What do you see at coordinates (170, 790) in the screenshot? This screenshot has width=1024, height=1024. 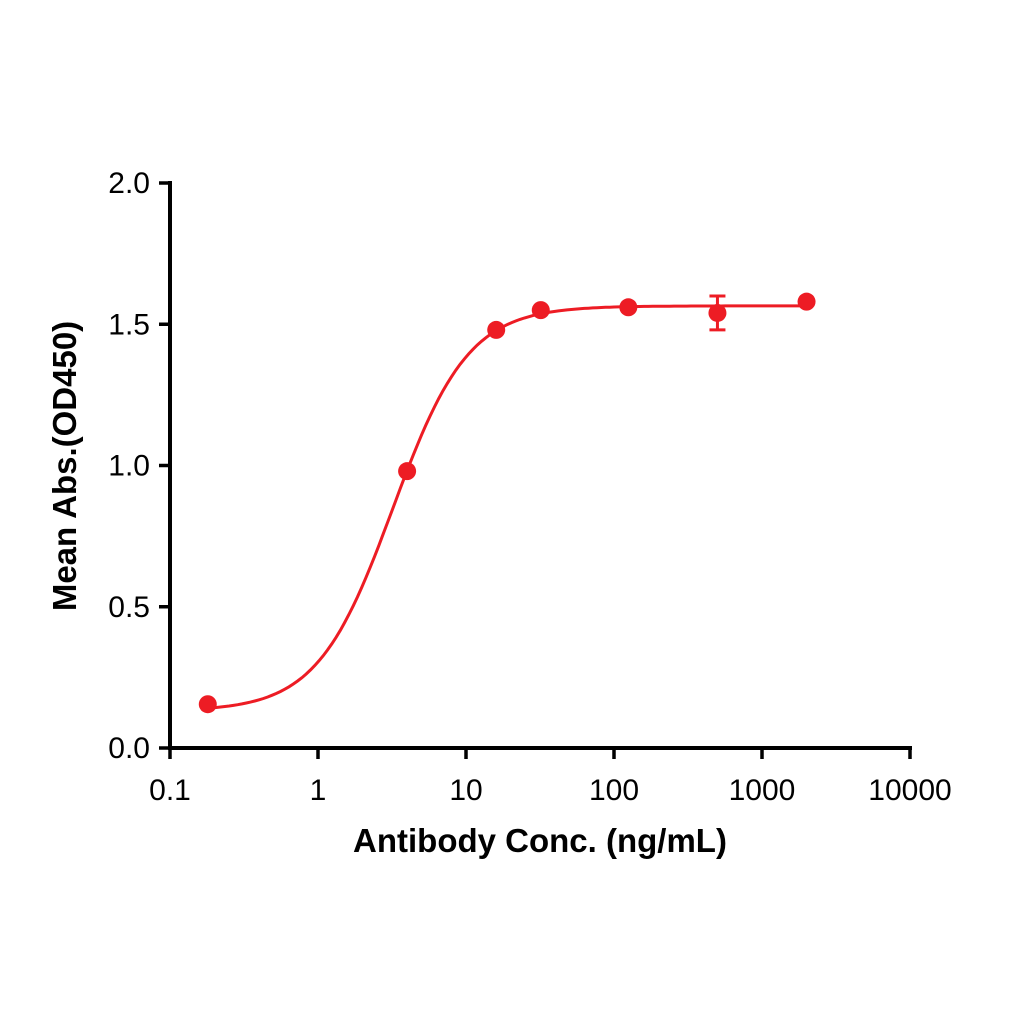 I see `x-tick-label: 0.1` at bounding box center [170, 790].